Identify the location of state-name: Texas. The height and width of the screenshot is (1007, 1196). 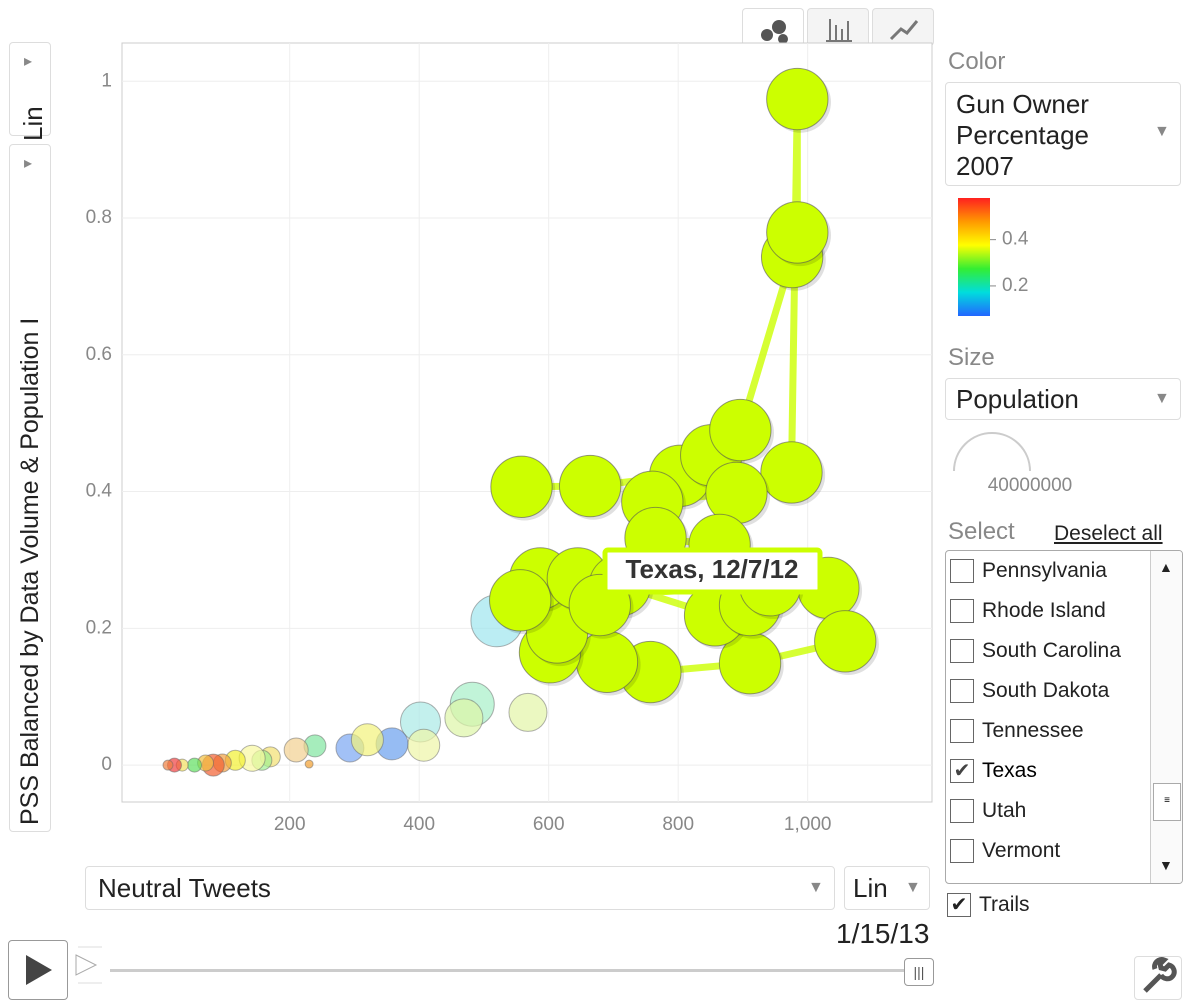
(1009, 770).